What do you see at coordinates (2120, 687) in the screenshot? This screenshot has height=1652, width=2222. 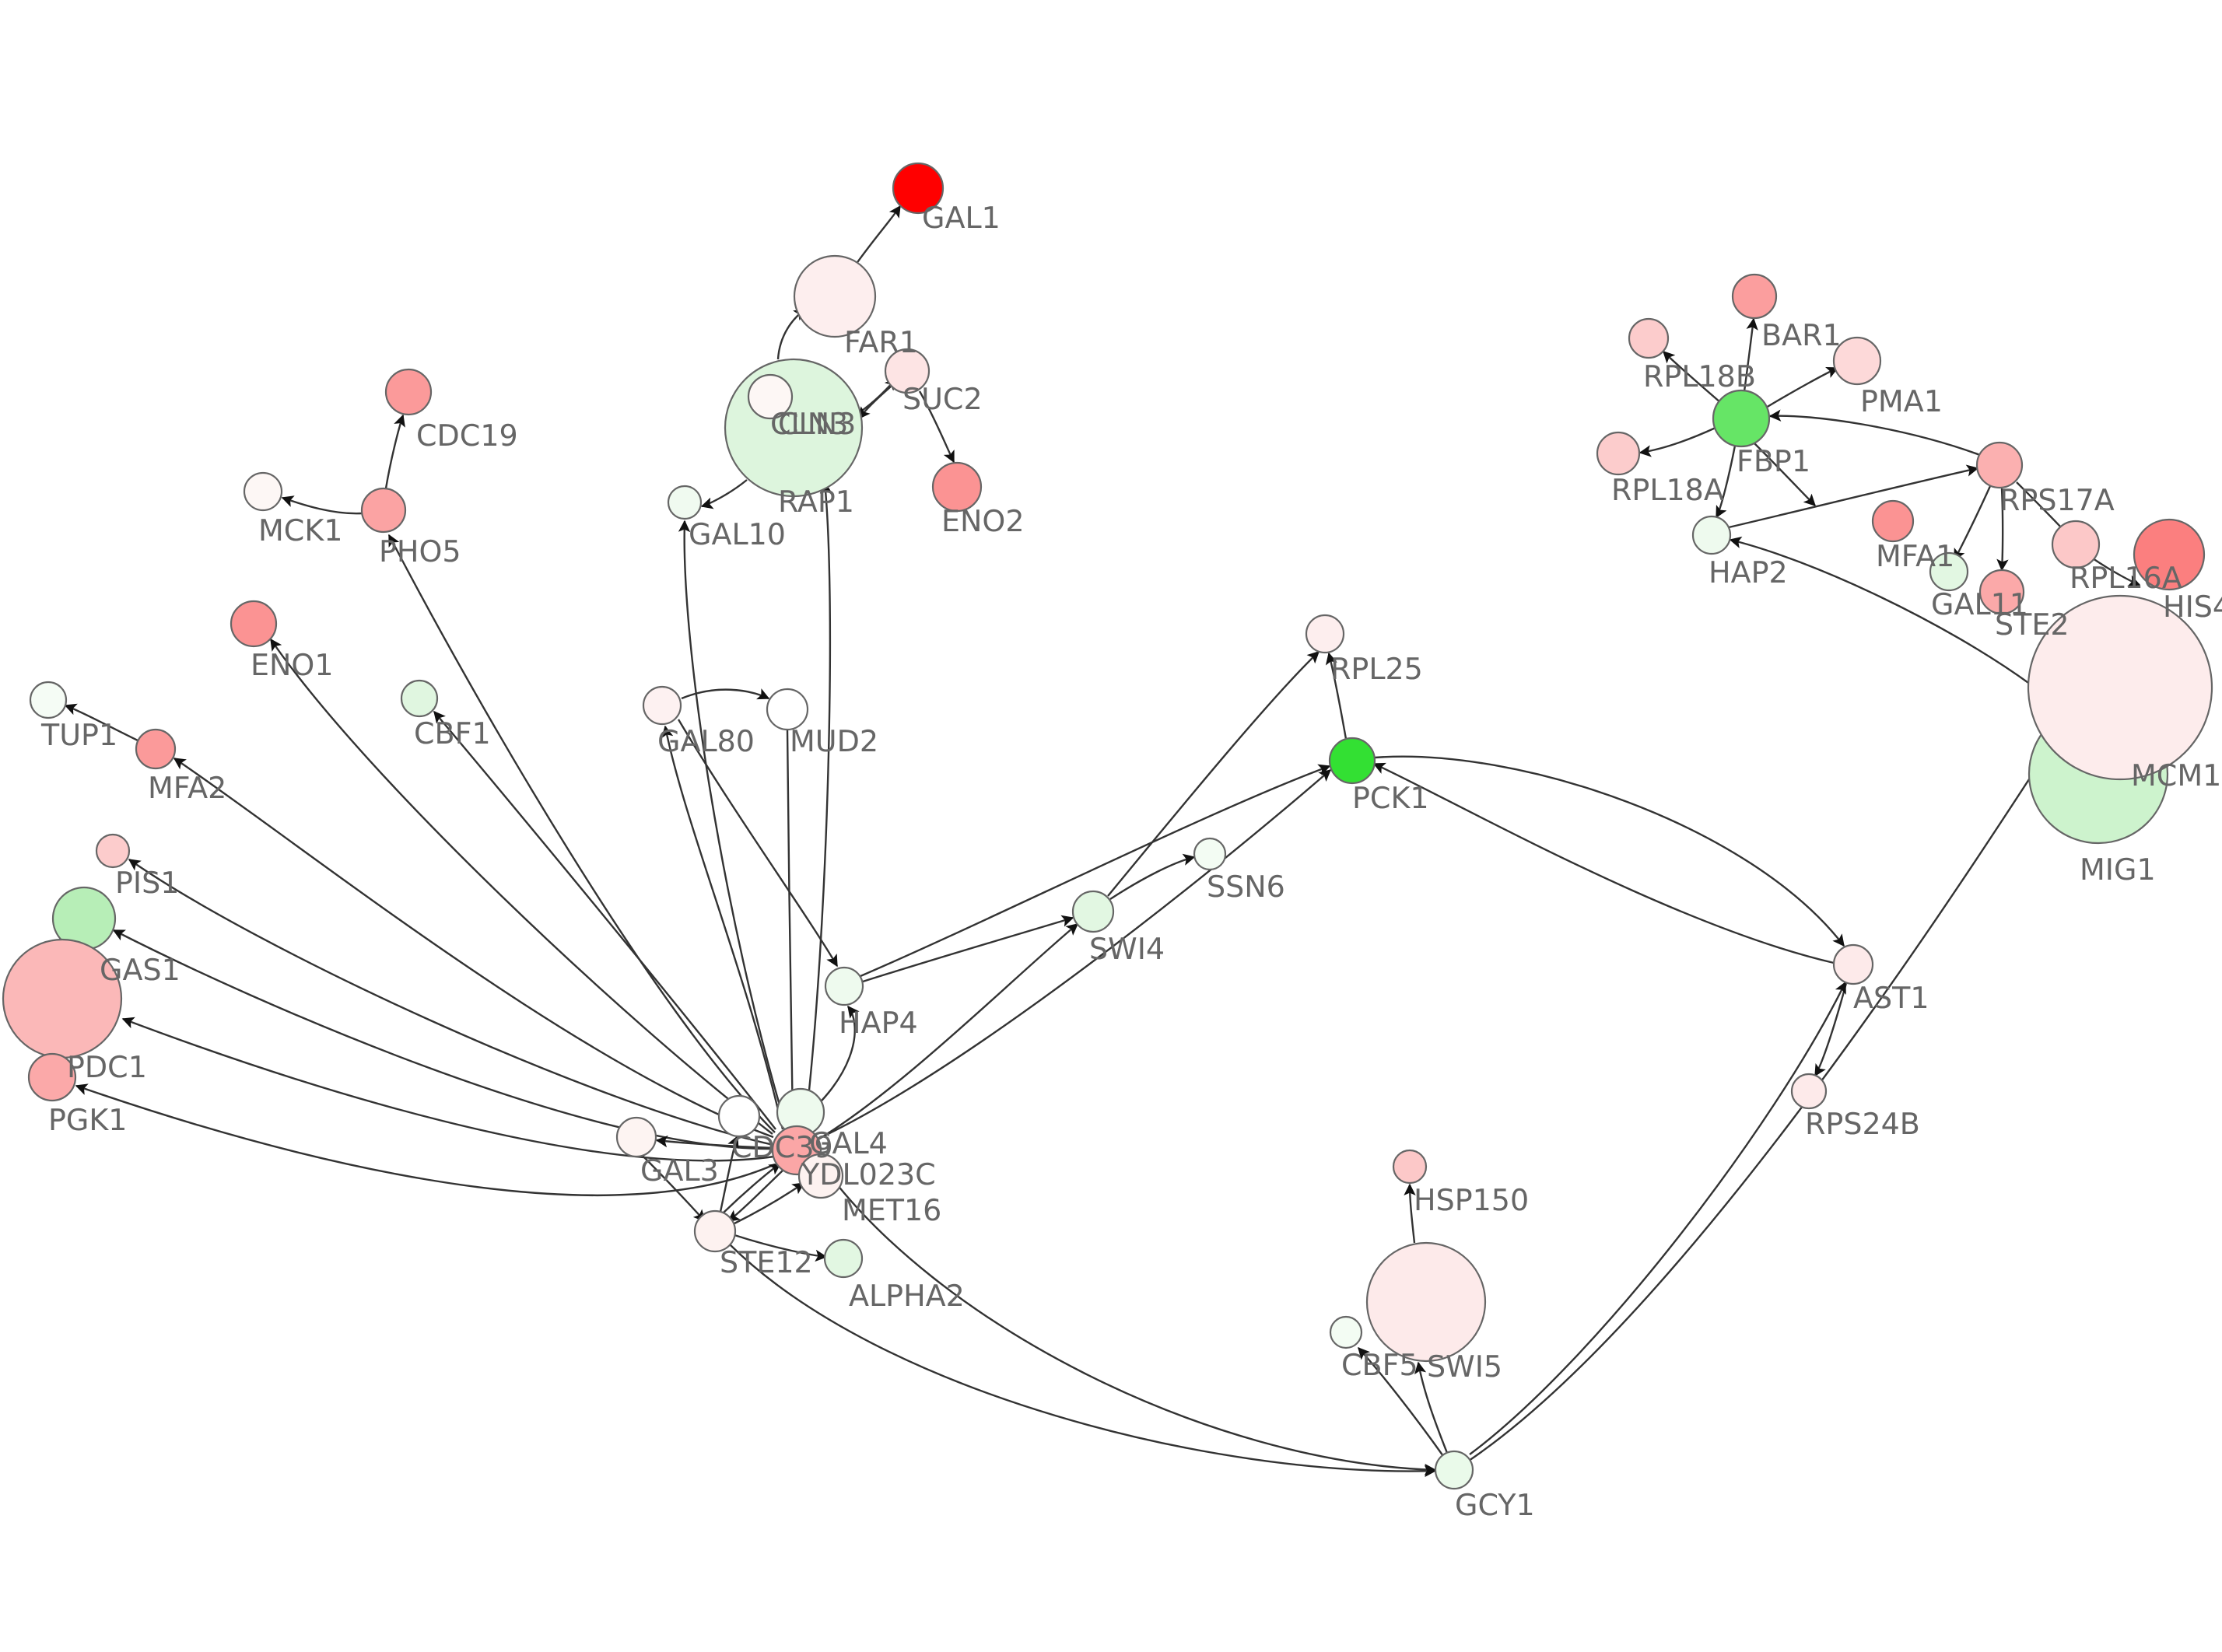 I see `node-mcm1` at bounding box center [2120, 687].